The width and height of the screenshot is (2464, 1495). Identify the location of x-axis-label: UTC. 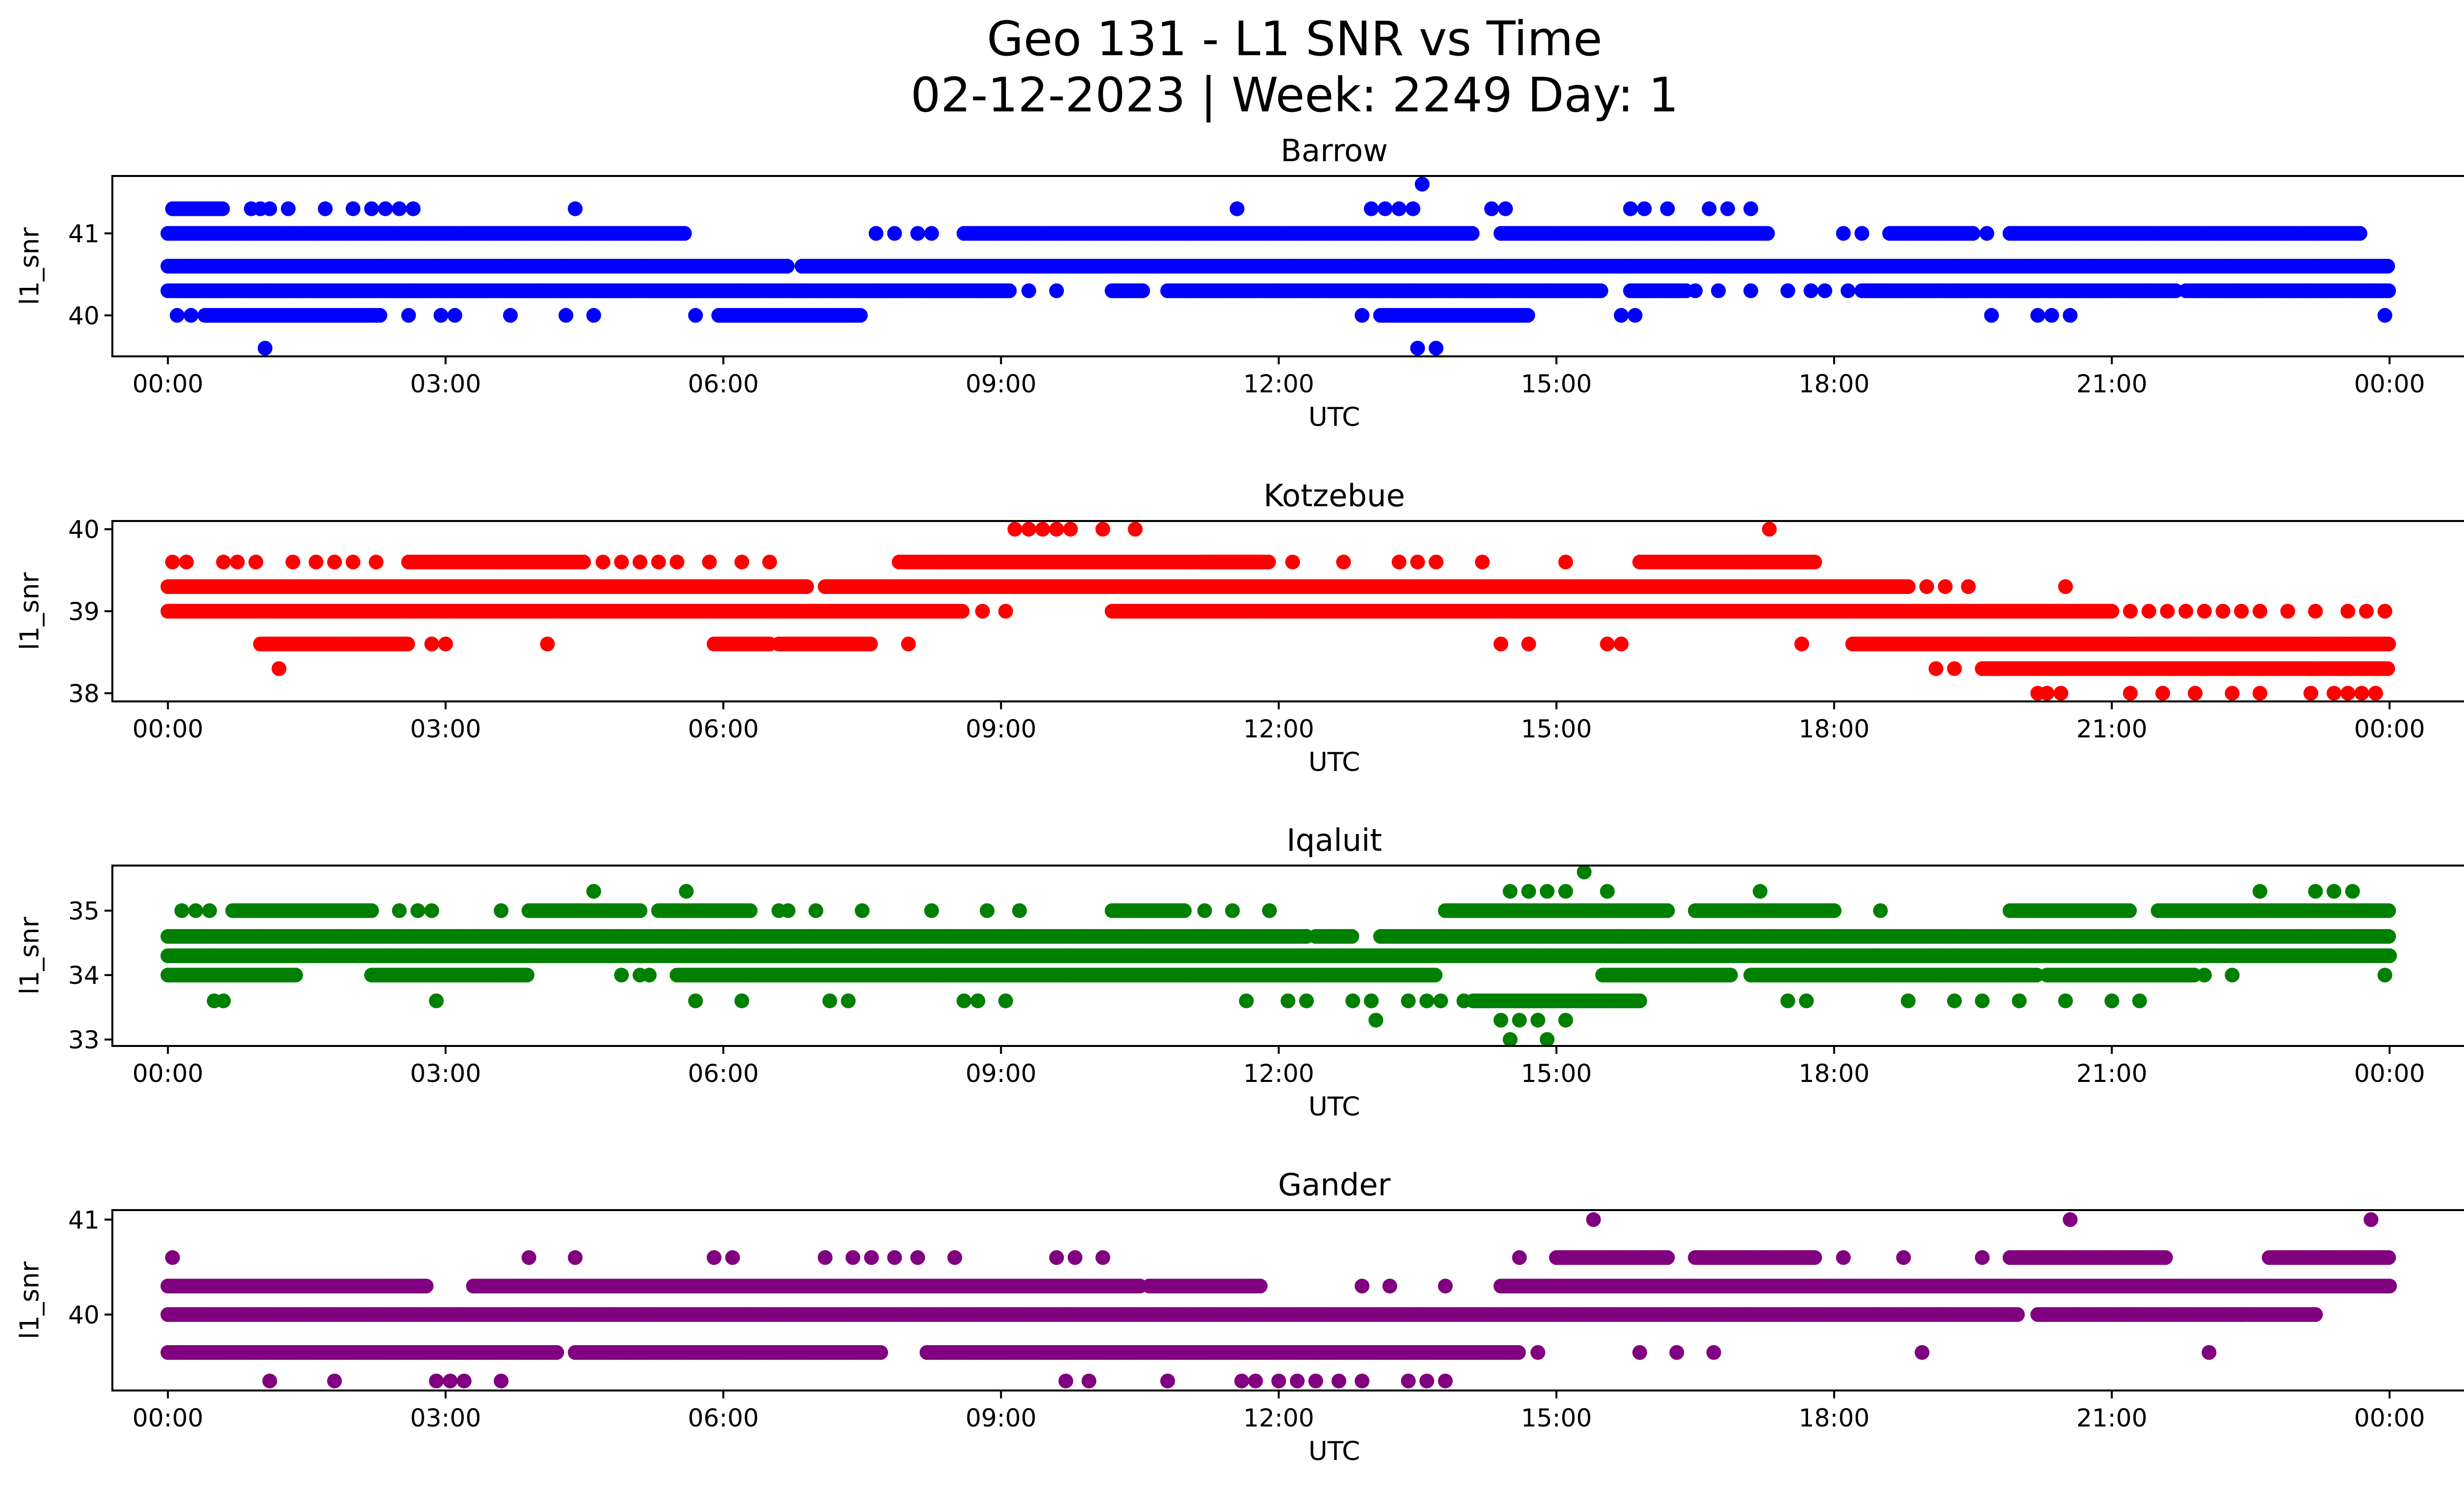
(1334, 762).